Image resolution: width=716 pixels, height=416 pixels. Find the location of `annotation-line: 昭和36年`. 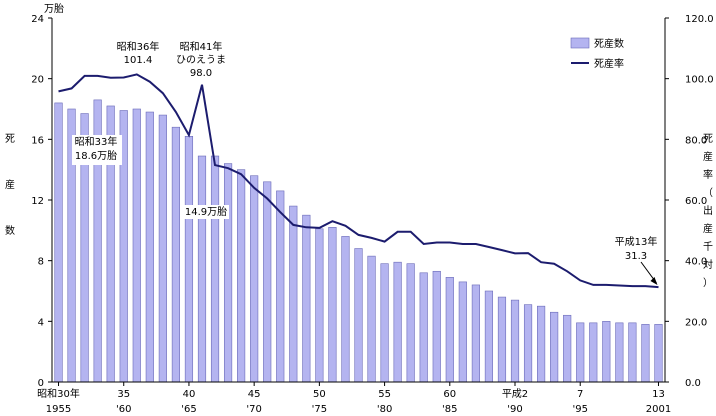

annotation-line: 昭和36年 is located at coordinates (138, 46).